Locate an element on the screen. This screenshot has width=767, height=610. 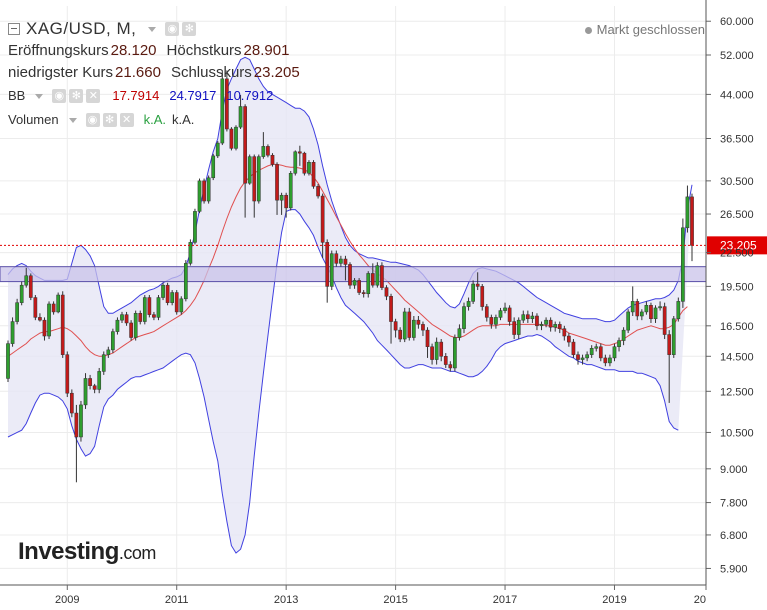
bb-label: BB is located at coordinates (17, 95).